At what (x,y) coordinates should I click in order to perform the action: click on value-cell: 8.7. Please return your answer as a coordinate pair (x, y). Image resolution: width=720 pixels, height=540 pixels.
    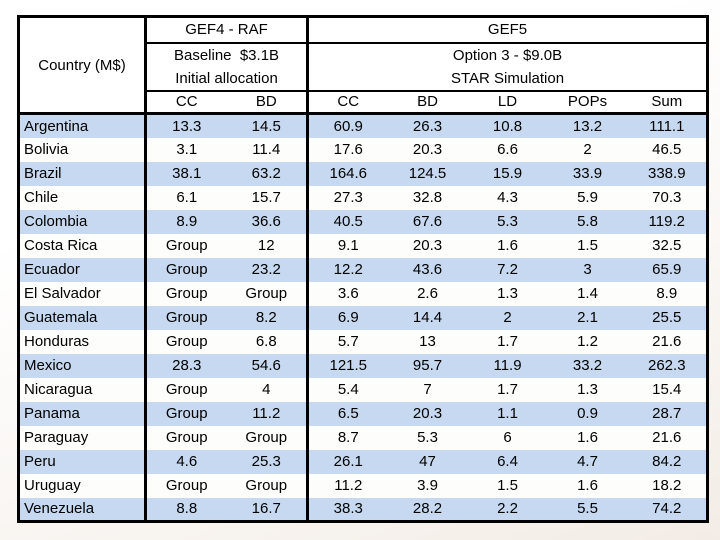
    Looking at the image, I should click on (348, 437).